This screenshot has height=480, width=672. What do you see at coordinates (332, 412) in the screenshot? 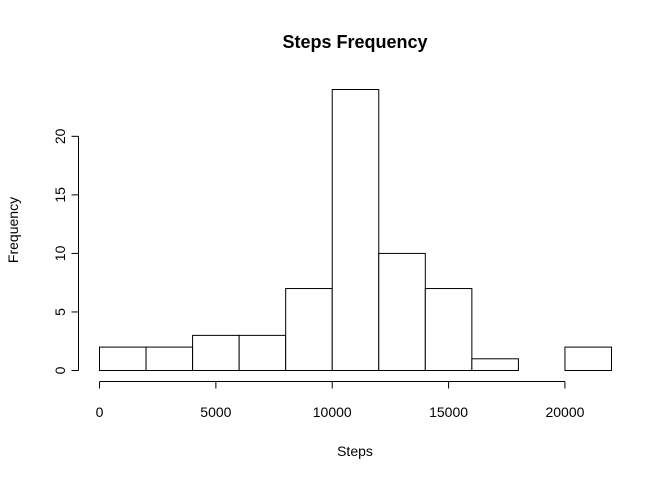
I see `x-tick-label: 10000` at bounding box center [332, 412].